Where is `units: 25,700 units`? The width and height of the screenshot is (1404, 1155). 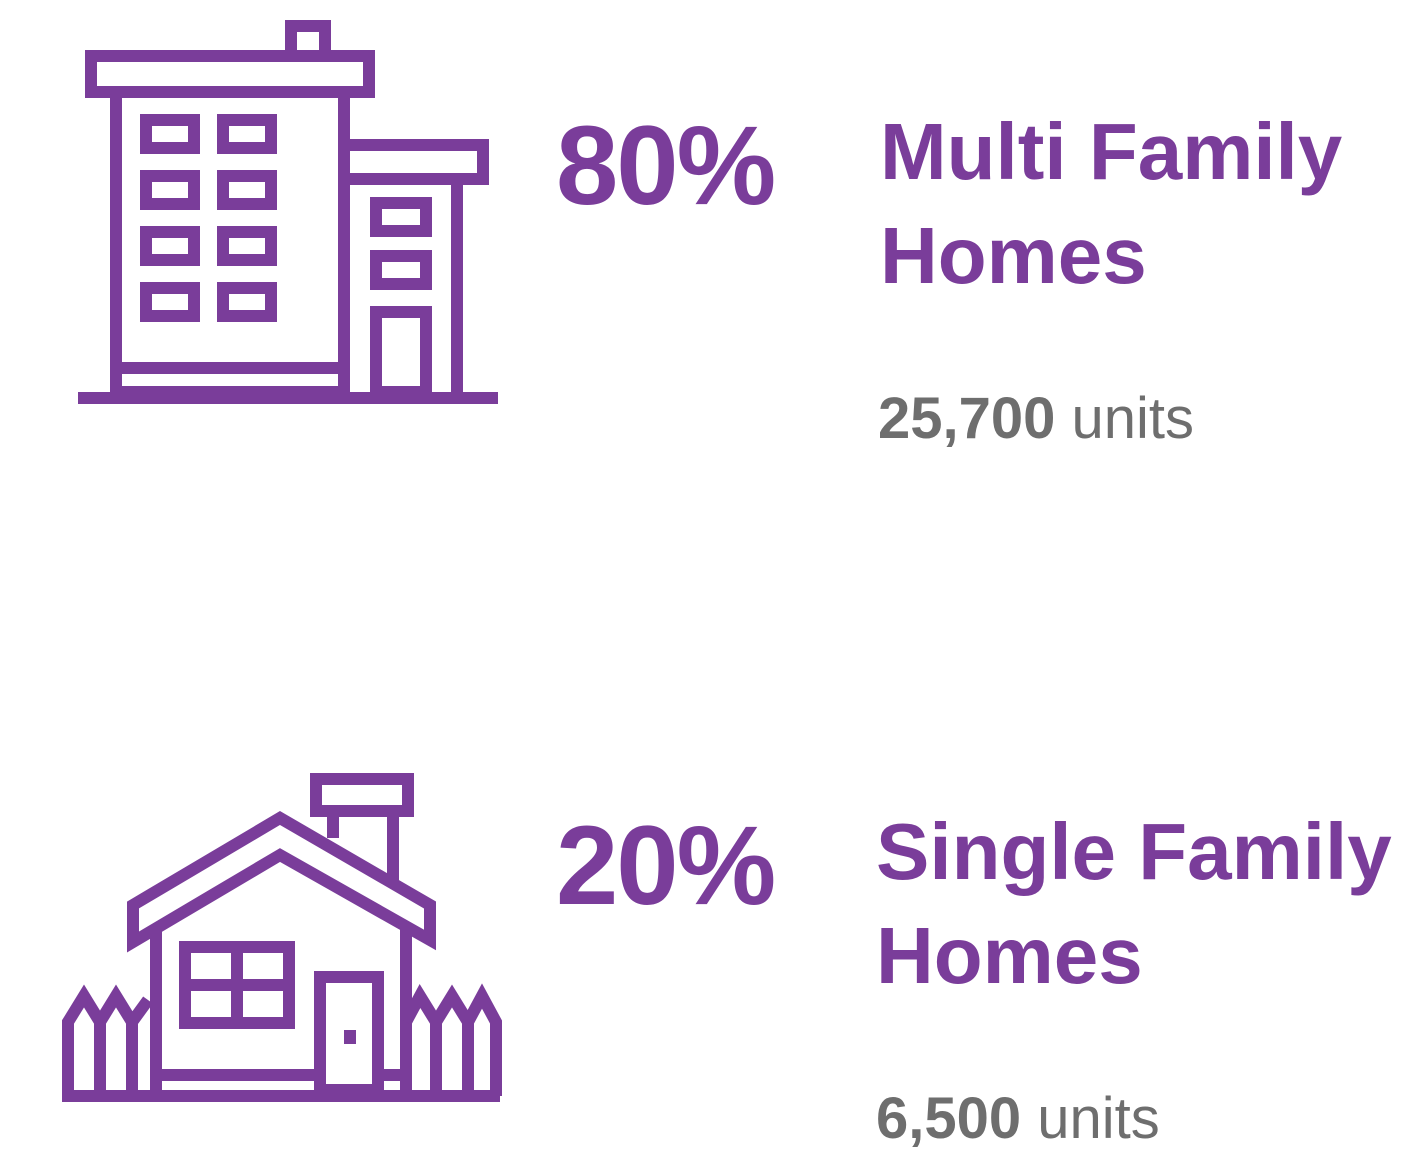
units: 25,700 units is located at coordinates (1036, 419).